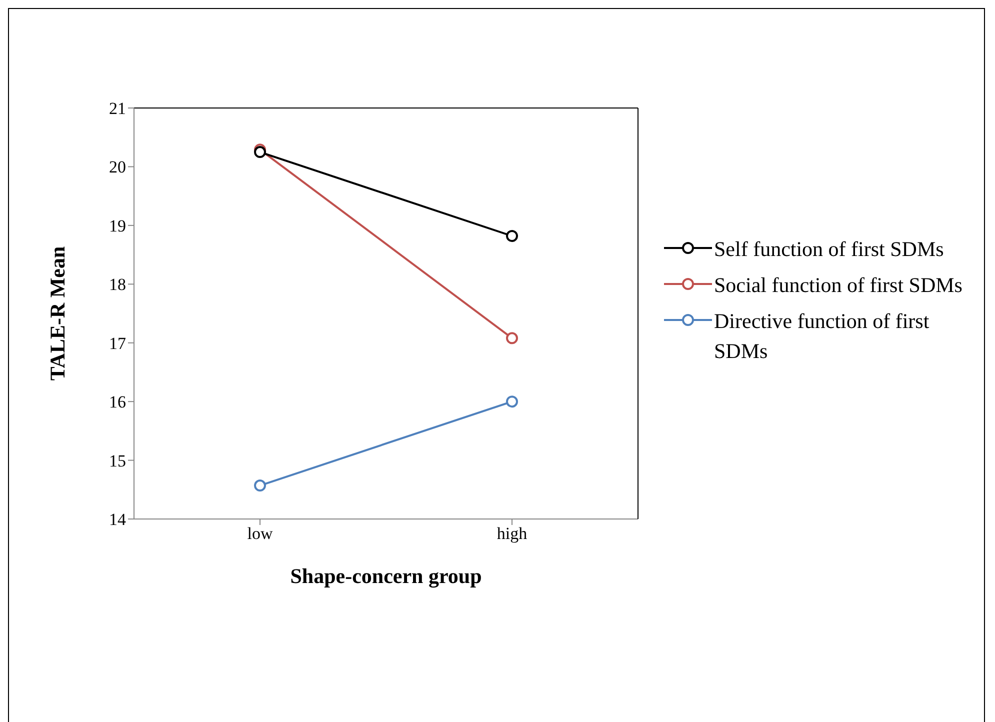 This screenshot has height=722, width=995. Describe the element at coordinates (822, 336) in the screenshot. I see `legend-label: Directive function of first SDMs` at that location.